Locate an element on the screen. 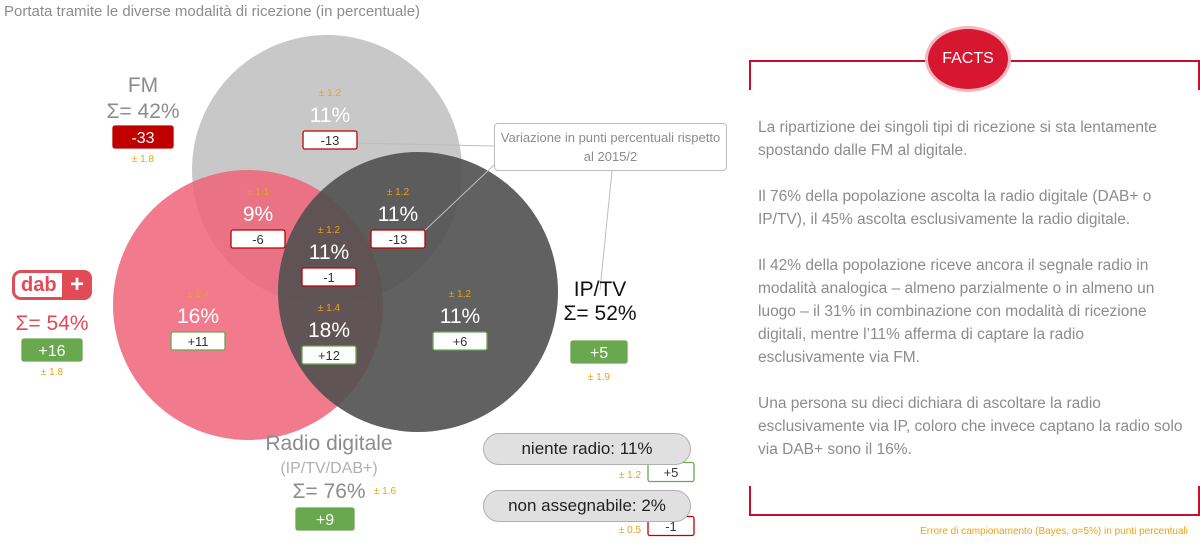 The image size is (1200, 545). region-error-fm_dab: ± 1.1 is located at coordinates (258, 192).